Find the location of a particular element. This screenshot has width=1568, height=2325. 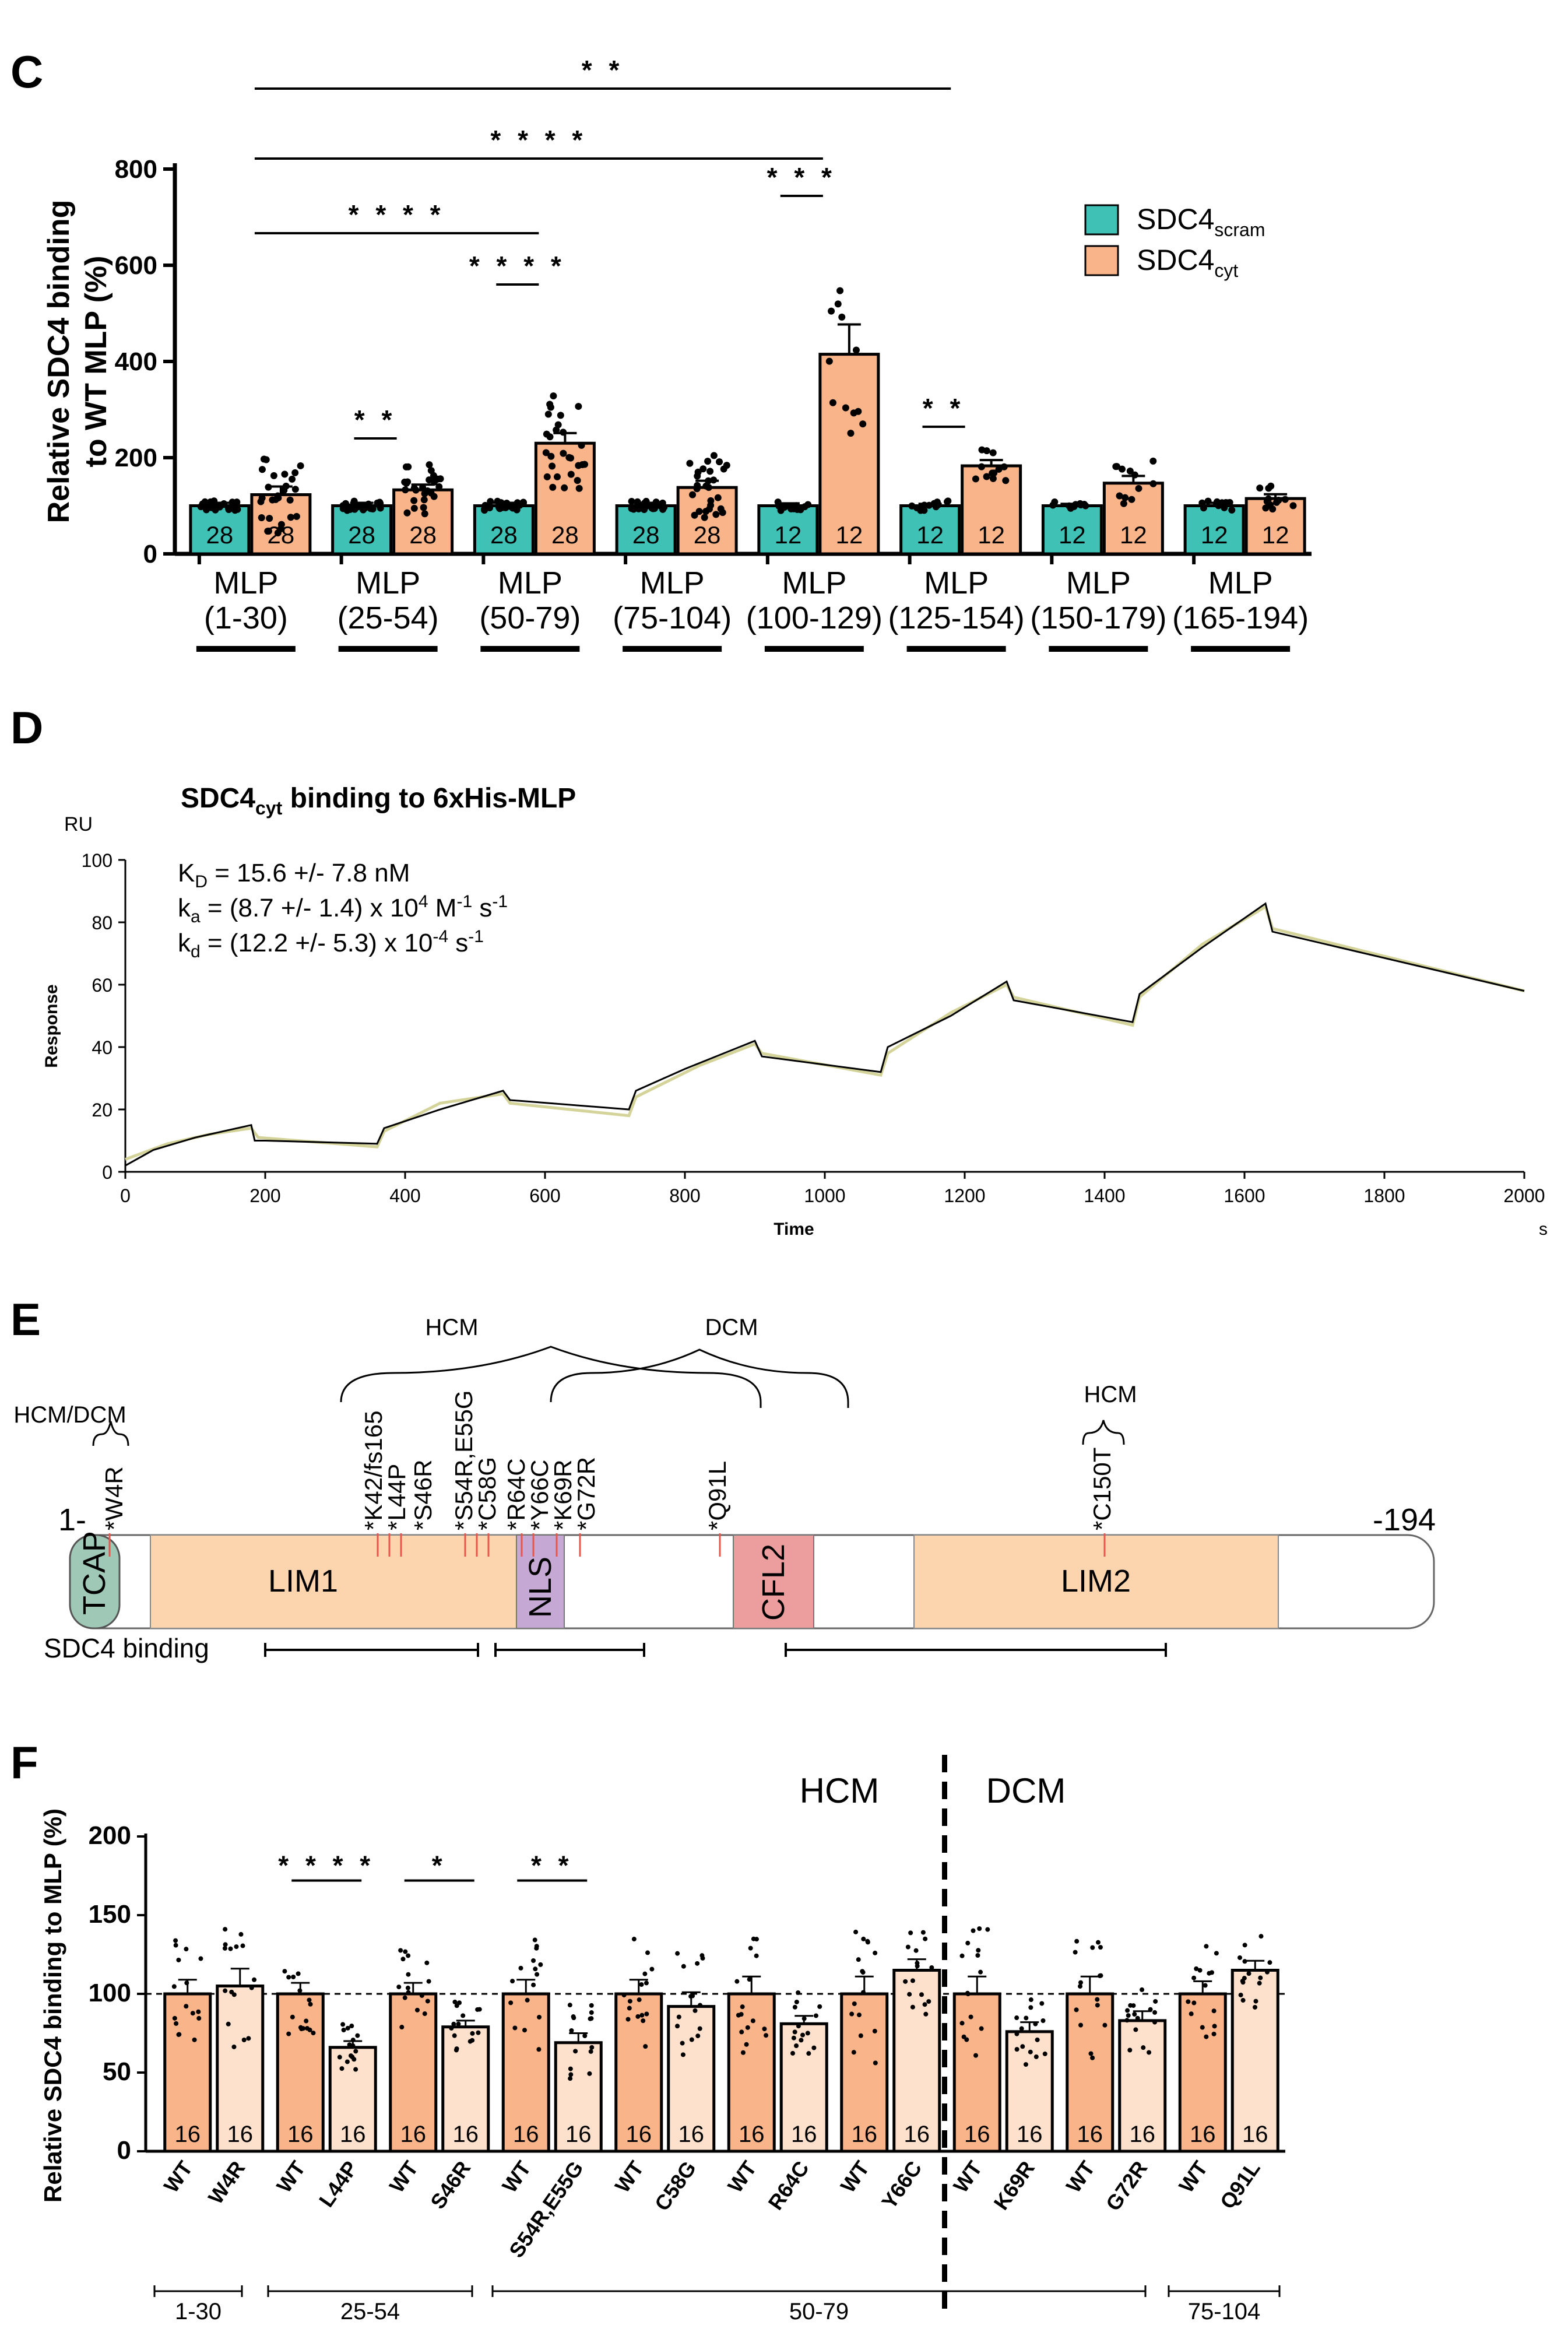

d-xtick-label: 800 is located at coordinates (684, 1195).